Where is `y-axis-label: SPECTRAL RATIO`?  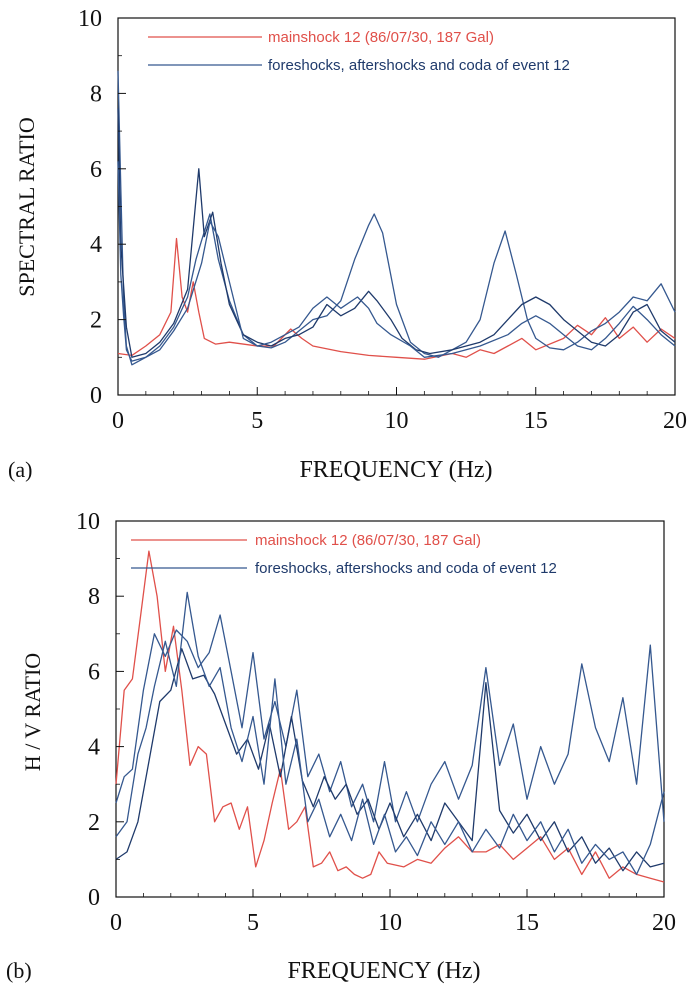
y-axis-label: SPECTRAL RATIO is located at coordinates (26, 206).